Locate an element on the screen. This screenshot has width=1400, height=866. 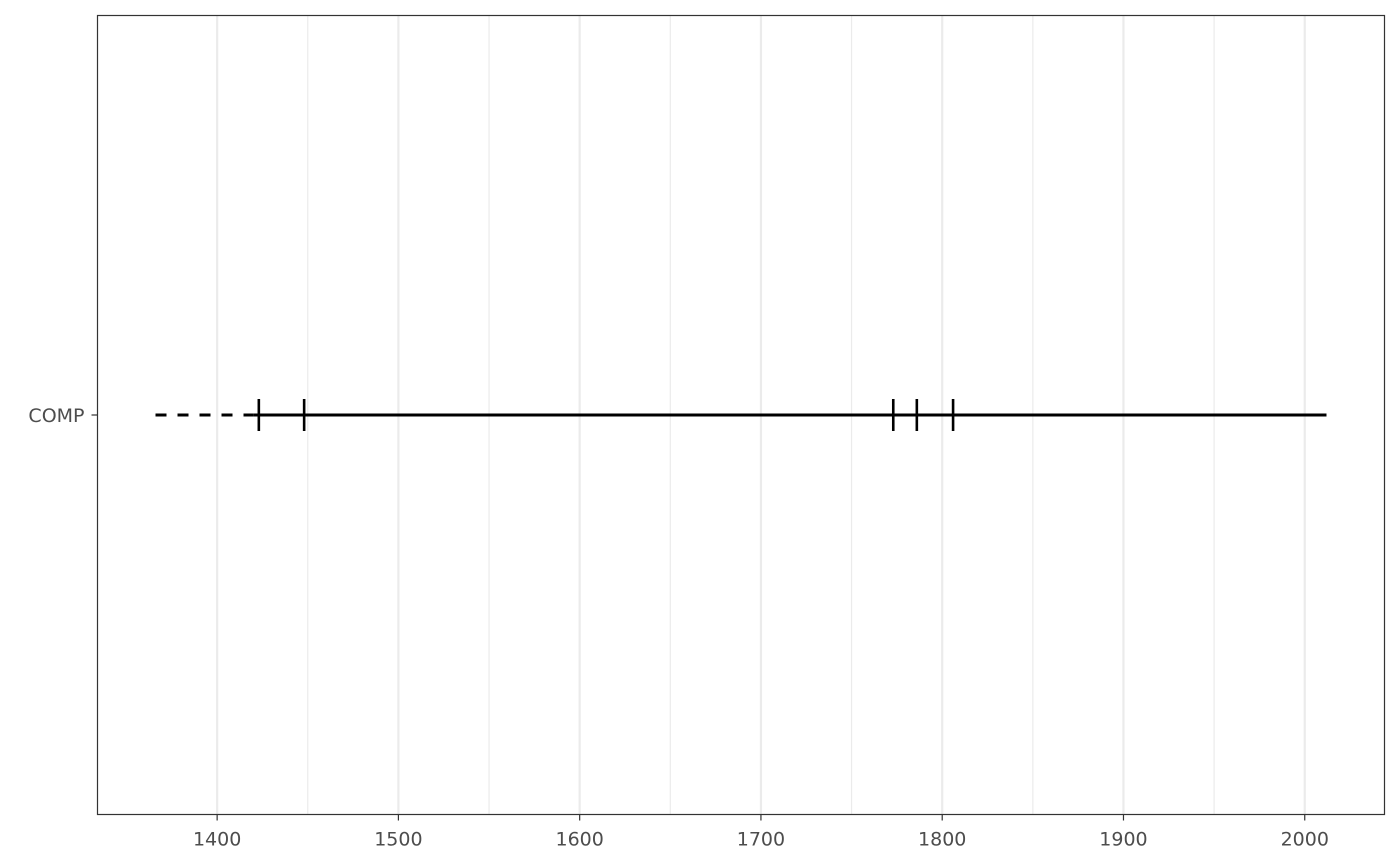
x-tick-label-1700: 1700 is located at coordinates (761, 840).